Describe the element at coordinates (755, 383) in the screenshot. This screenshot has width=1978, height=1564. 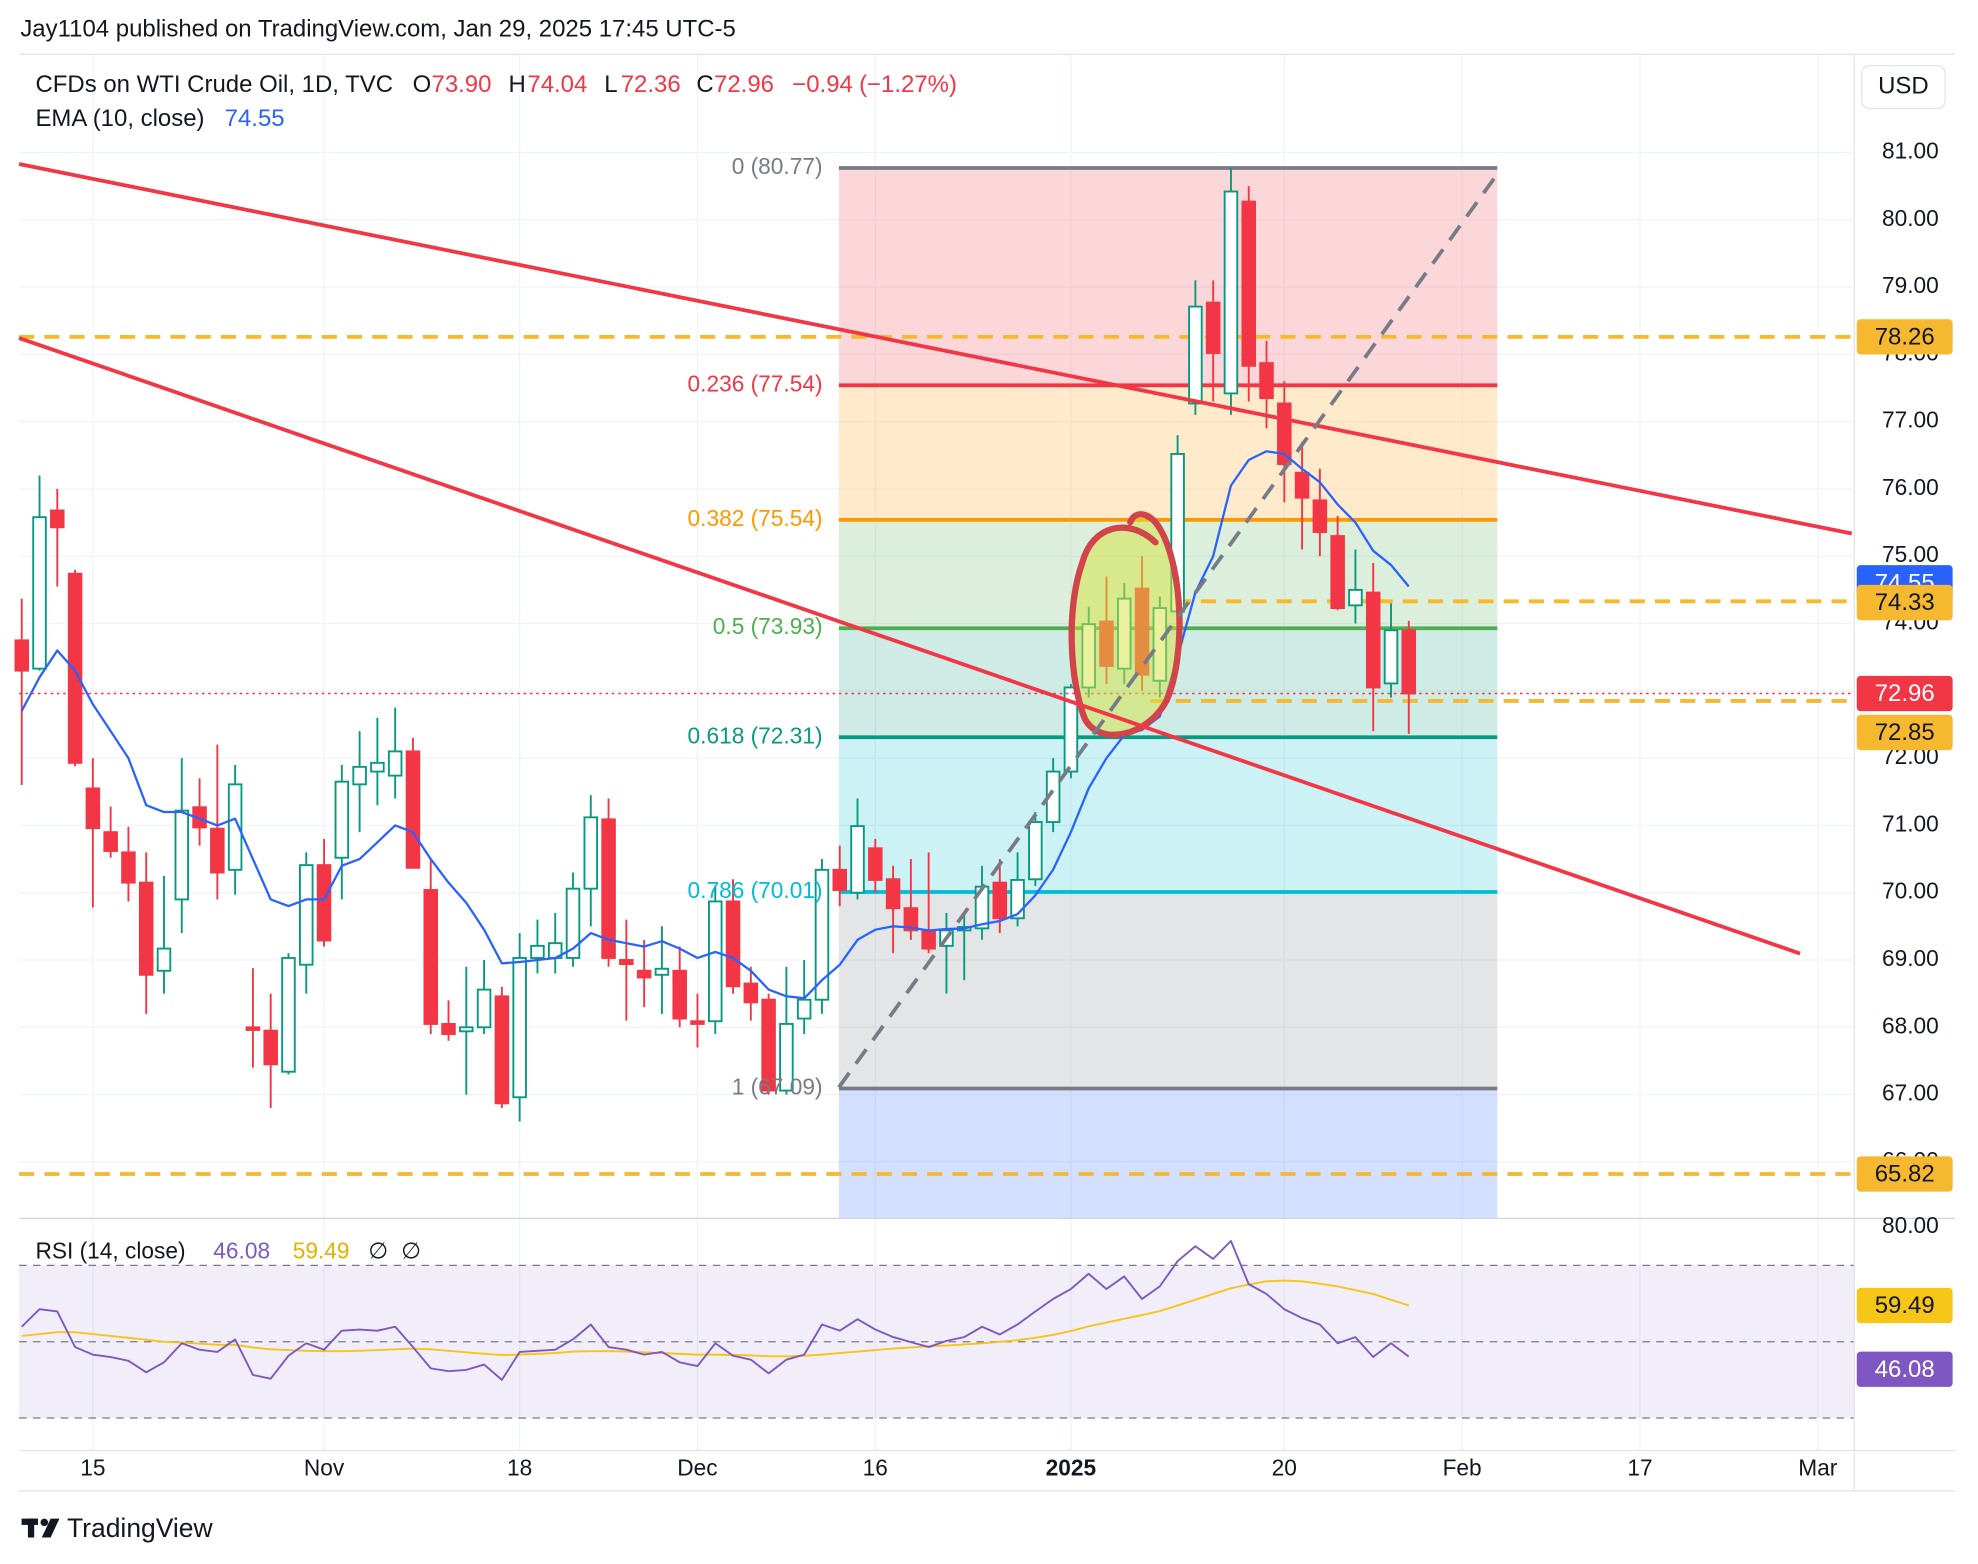
I see `fib-label: 0.236 (77.54)` at that location.